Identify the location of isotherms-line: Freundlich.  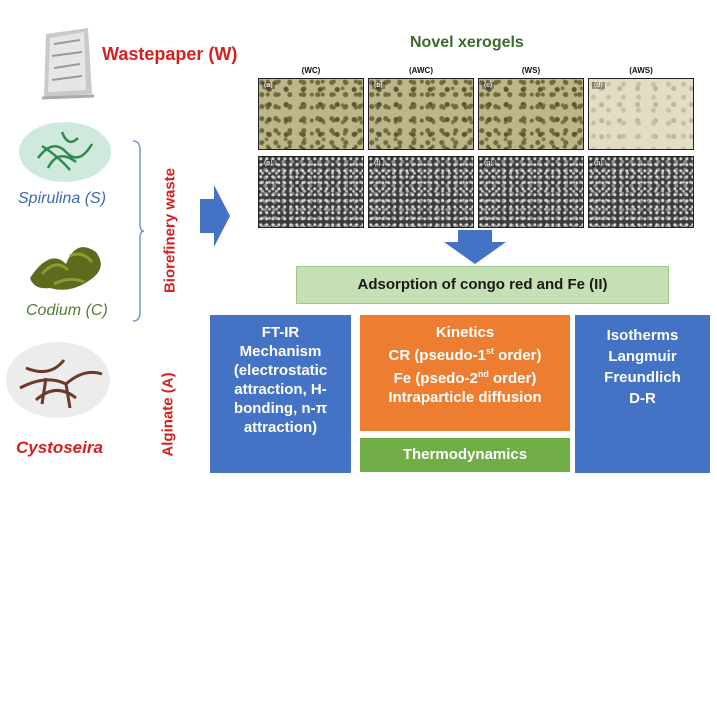
(642, 377).